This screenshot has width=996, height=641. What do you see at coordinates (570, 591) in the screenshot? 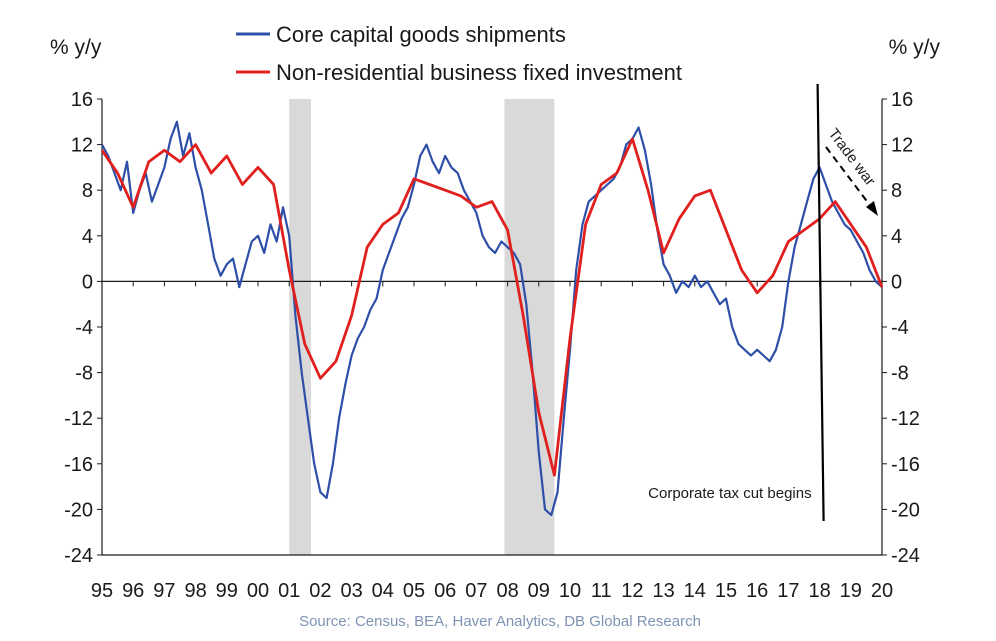
I see `x-tick-label: 10` at bounding box center [570, 591].